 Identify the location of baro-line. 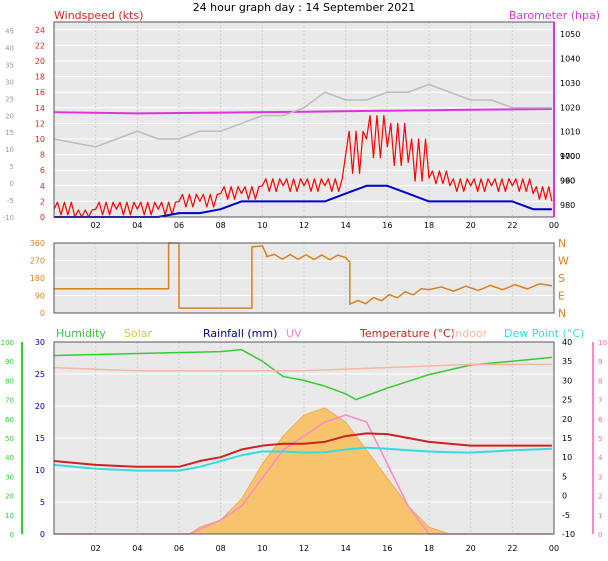
(302, 111).